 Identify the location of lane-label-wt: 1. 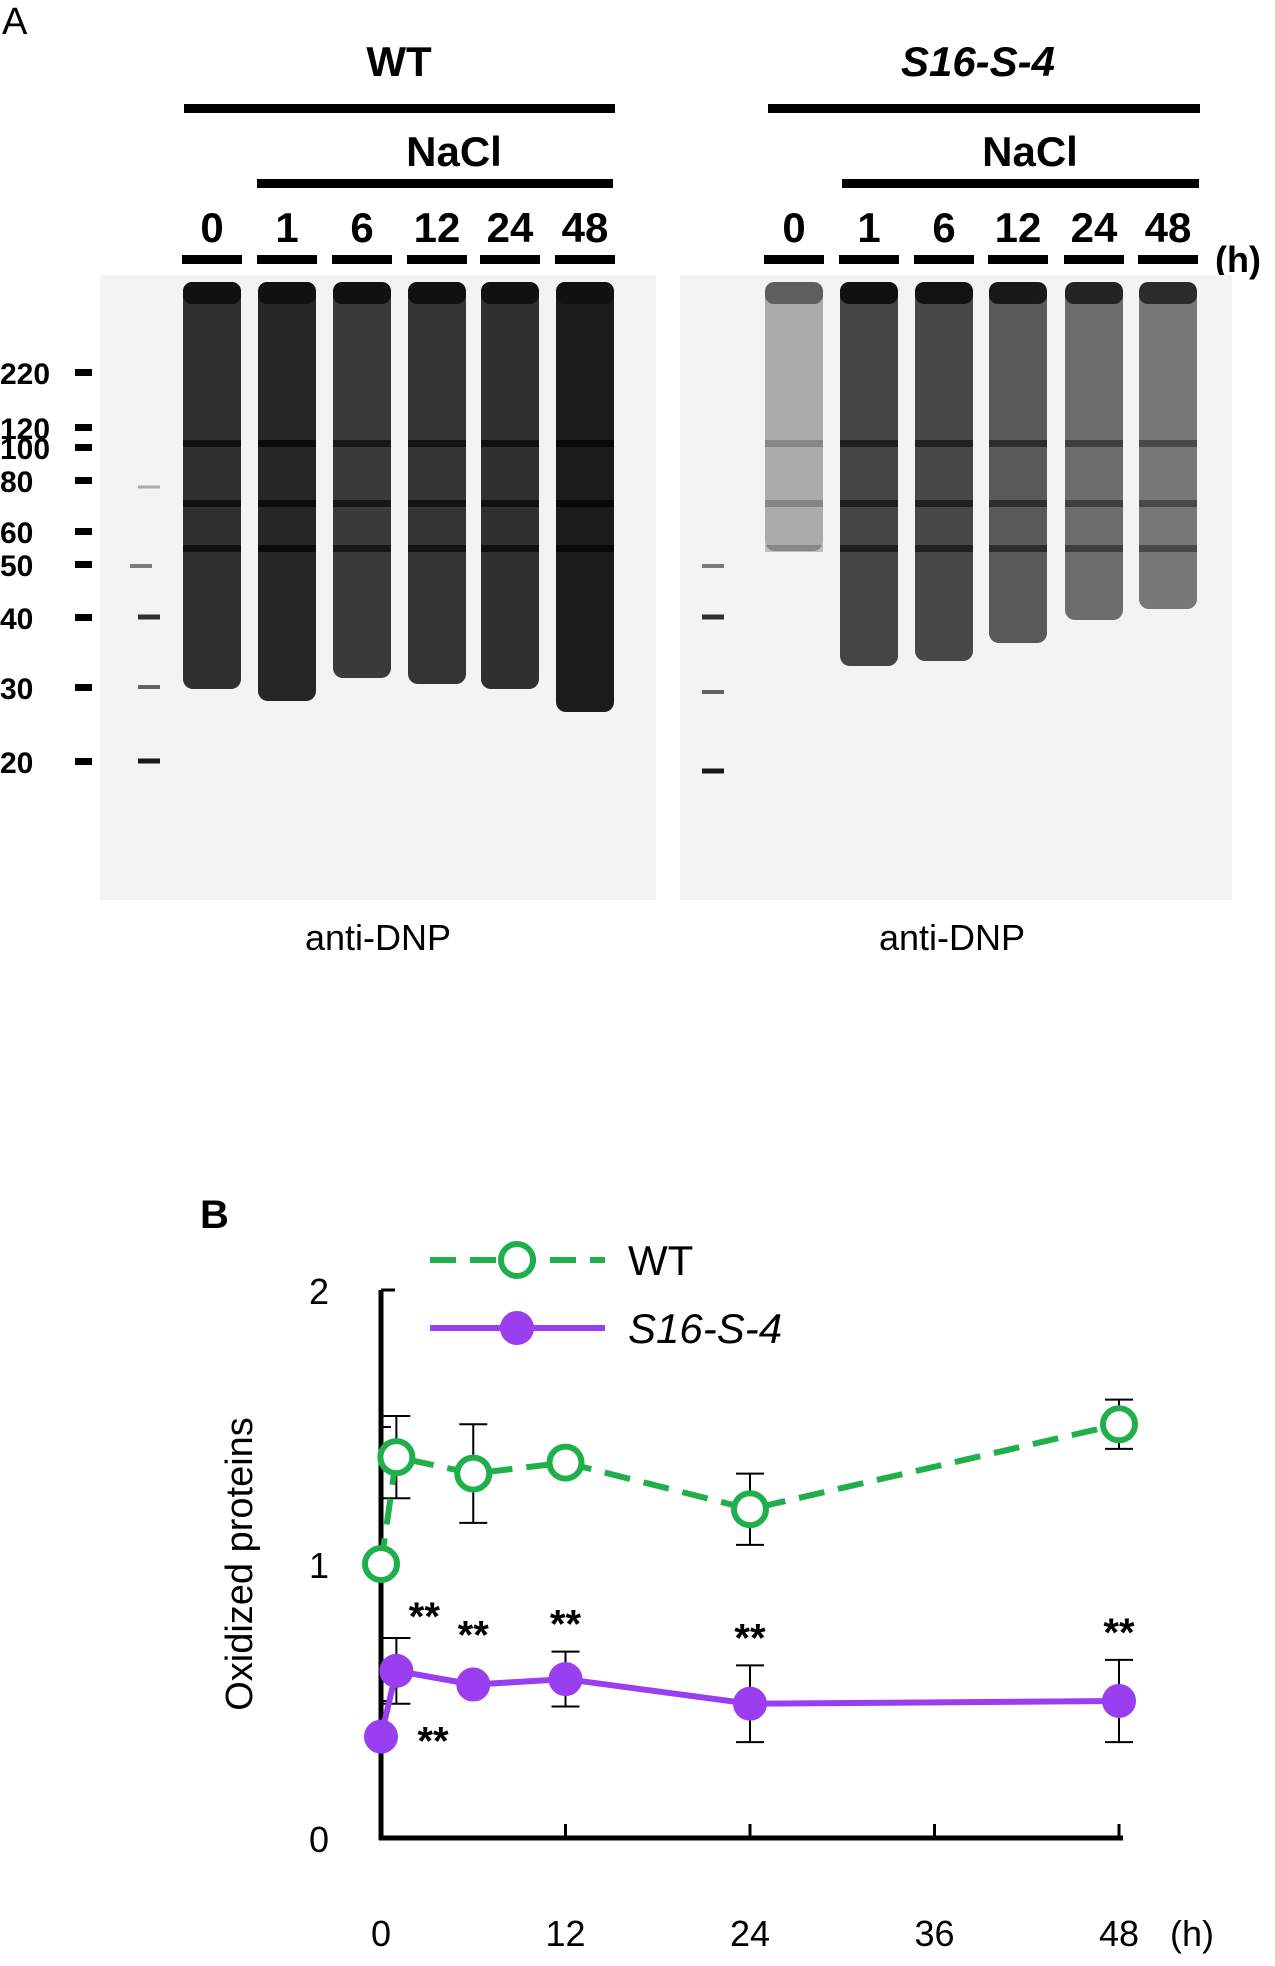
(286, 227).